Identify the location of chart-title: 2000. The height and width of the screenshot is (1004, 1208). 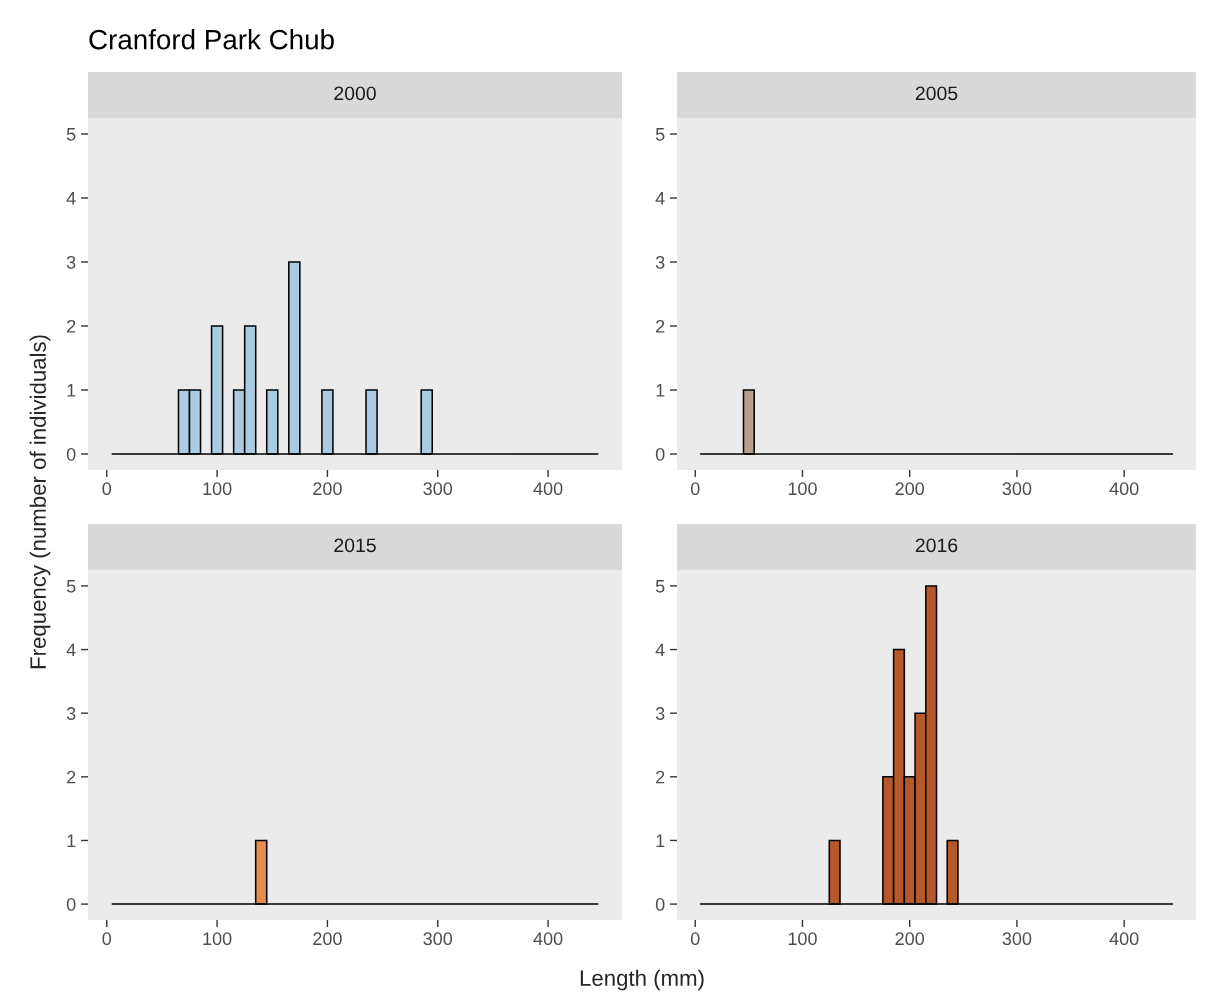
(355, 93).